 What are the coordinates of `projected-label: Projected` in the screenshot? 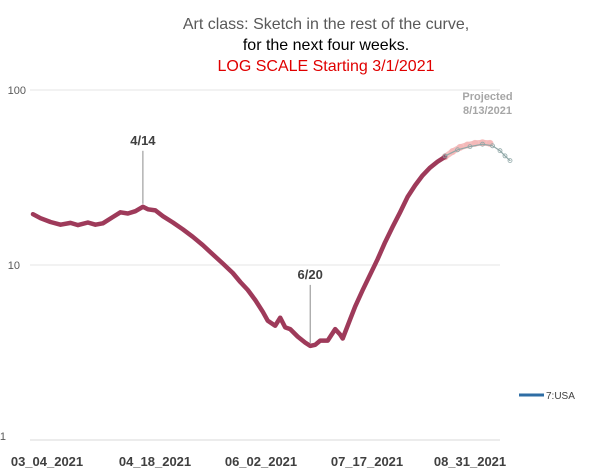 It's located at (487, 97).